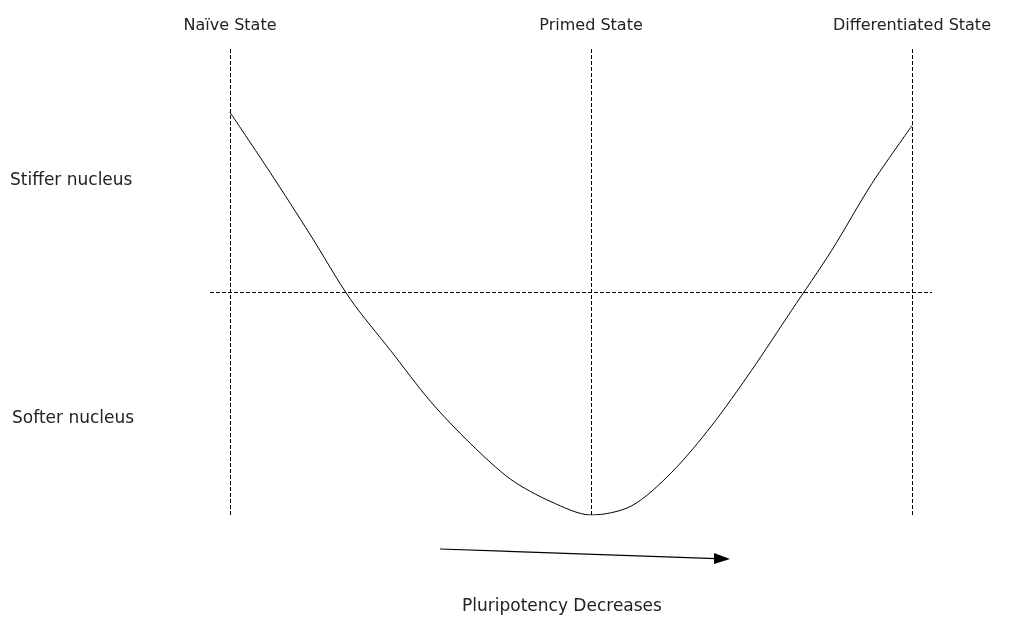  I want to click on x-tick-label: Primed State, so click(591, 24).